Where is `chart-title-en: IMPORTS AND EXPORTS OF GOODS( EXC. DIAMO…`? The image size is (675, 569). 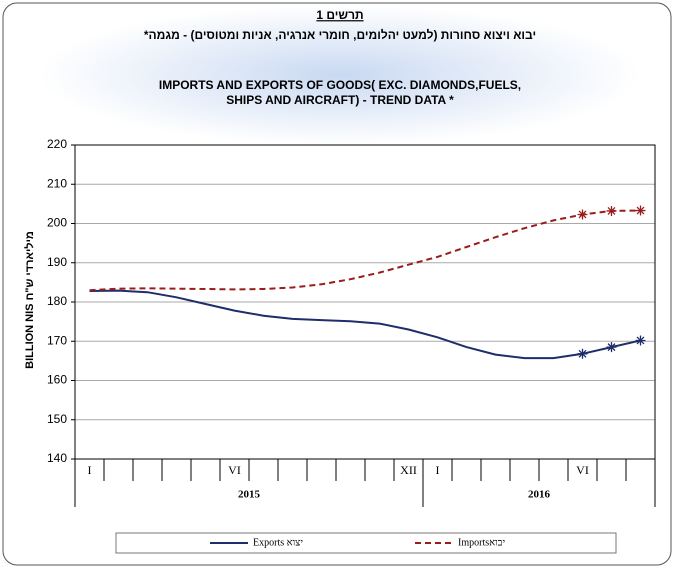 chart-title-en: IMPORTS AND EXPORTS OF GOODS( EXC. DIAMO… is located at coordinates (340, 85).